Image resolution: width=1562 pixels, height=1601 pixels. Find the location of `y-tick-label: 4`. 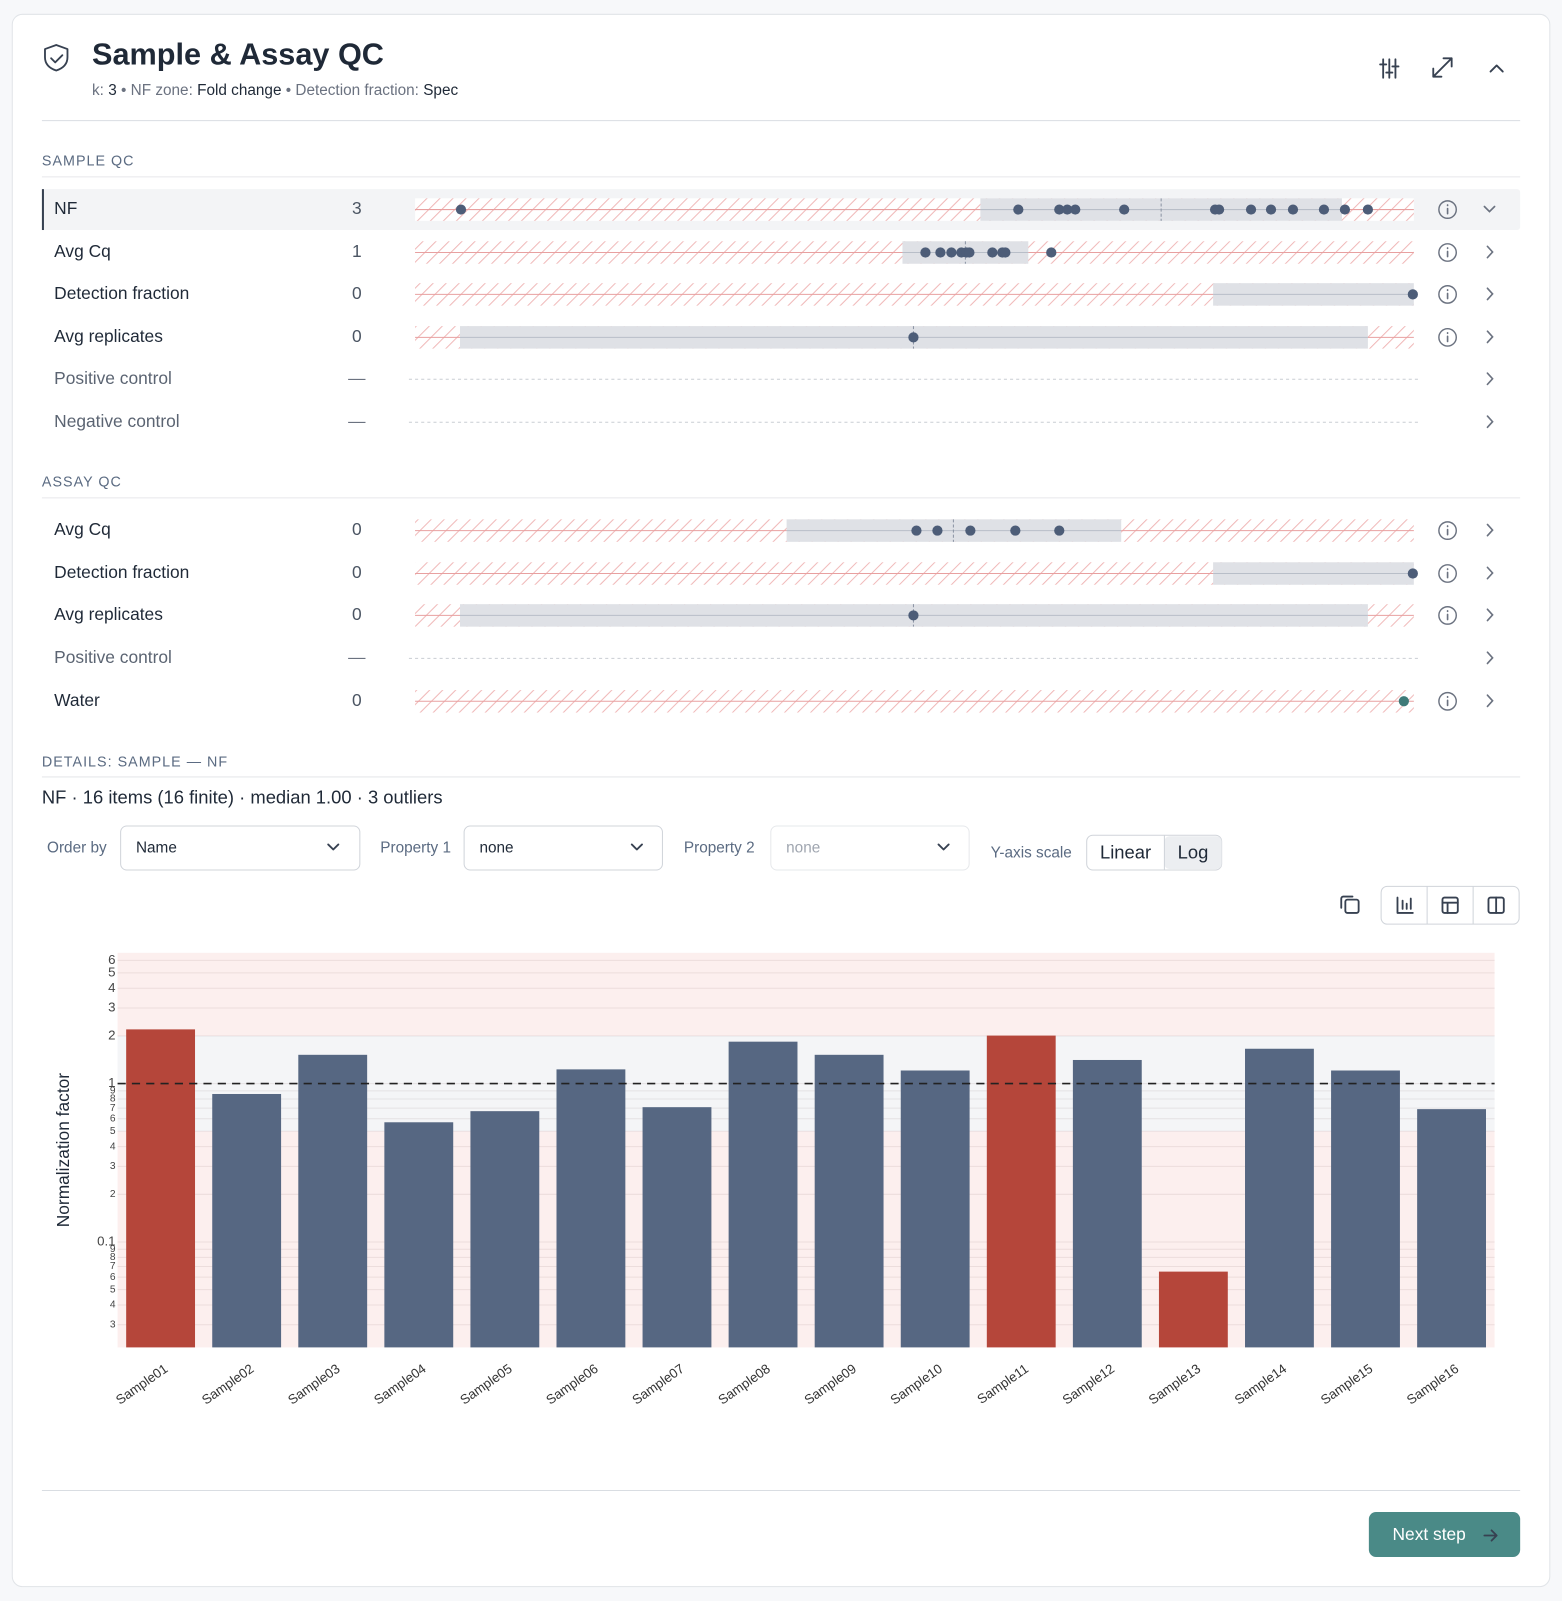

y-tick-label: 4 is located at coordinates (113, 1305).